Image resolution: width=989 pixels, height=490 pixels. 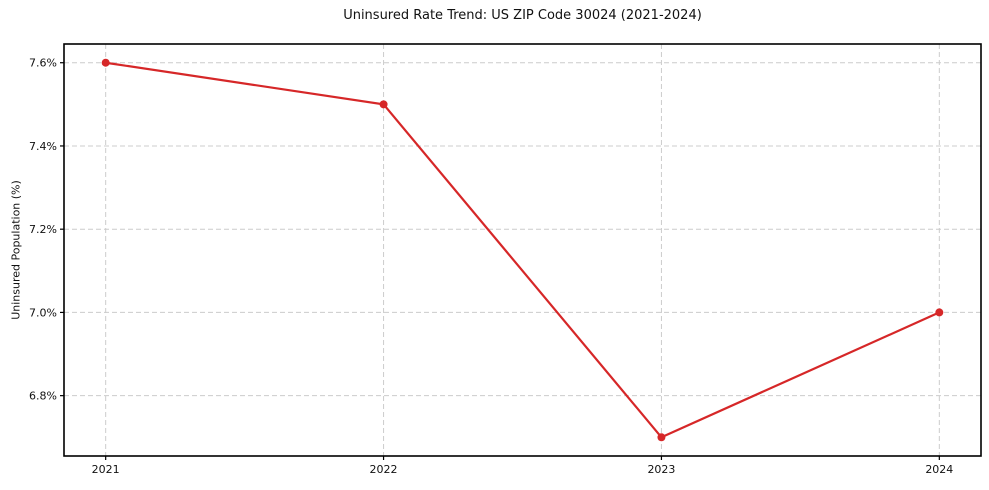 I want to click on y-tick-label: 7.6%, so click(x=43, y=63).